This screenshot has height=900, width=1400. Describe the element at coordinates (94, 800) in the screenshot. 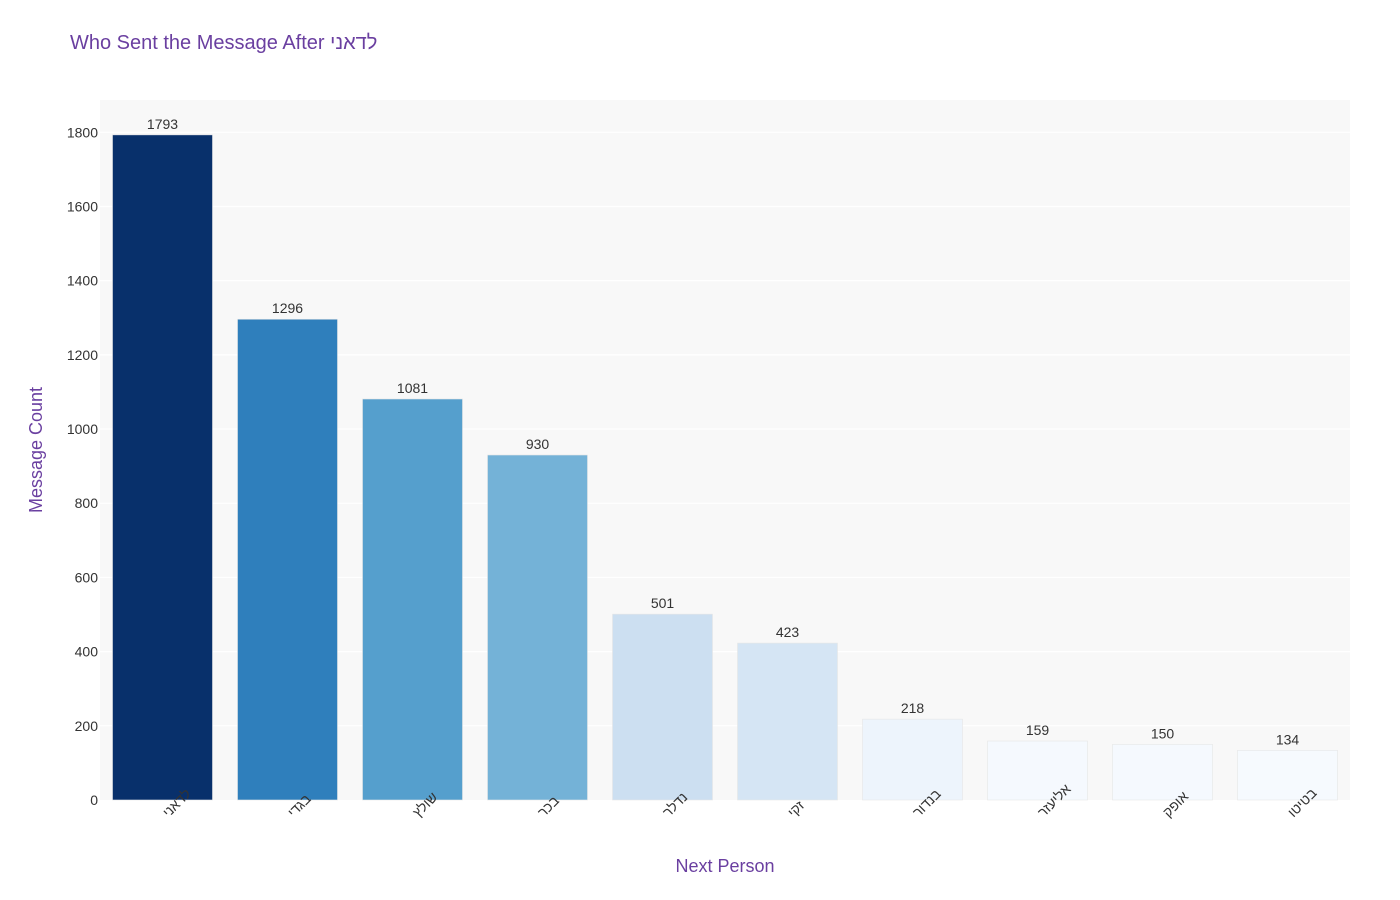

I see `y-tick-label: 0` at that location.